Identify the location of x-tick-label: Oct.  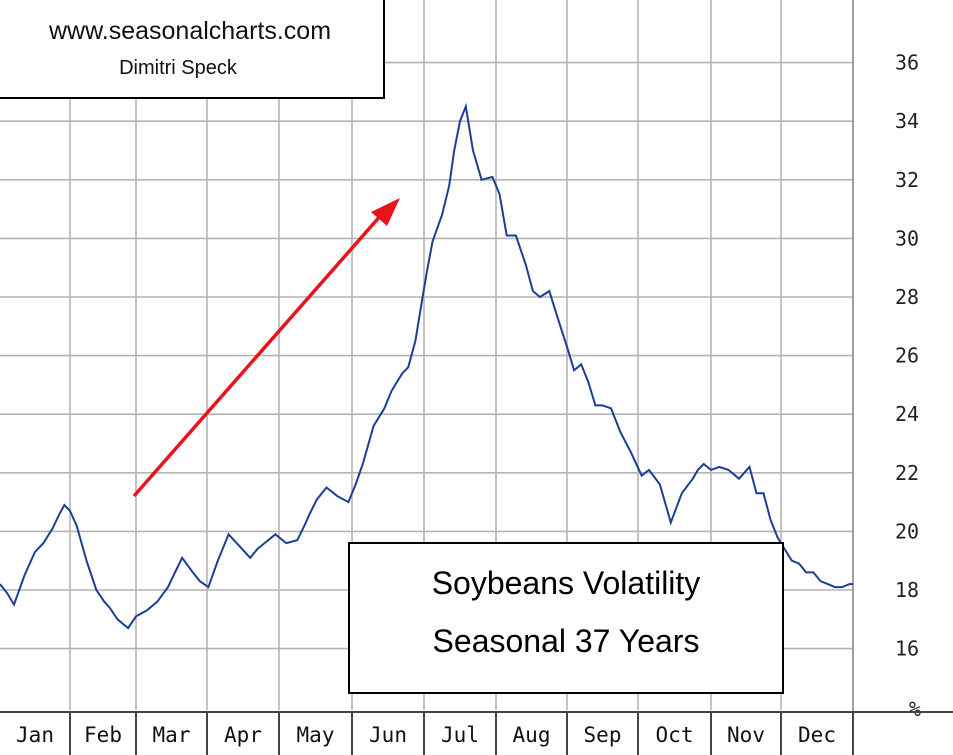
(675, 735).